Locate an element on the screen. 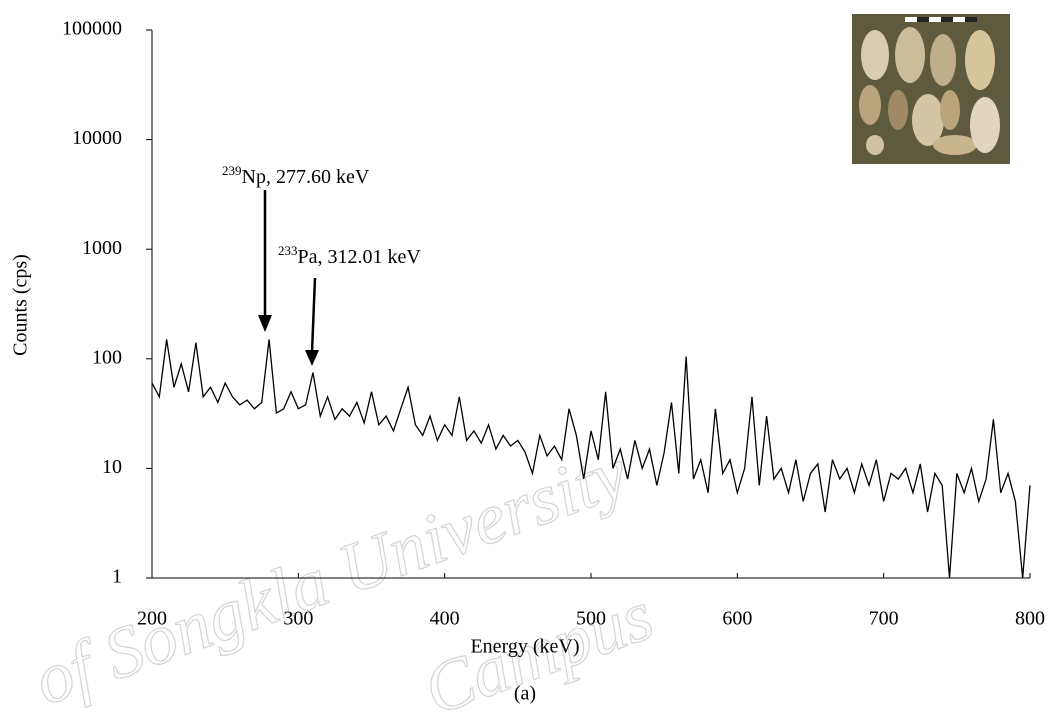 The image size is (1049, 713). y-tick-label: 1 is located at coordinates (117, 577).